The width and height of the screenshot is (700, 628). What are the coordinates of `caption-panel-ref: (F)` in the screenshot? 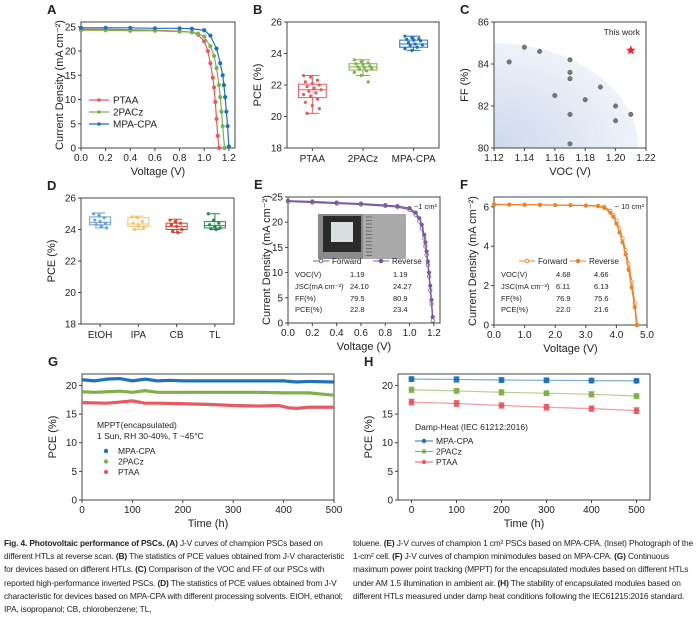 It's located at (396, 556).